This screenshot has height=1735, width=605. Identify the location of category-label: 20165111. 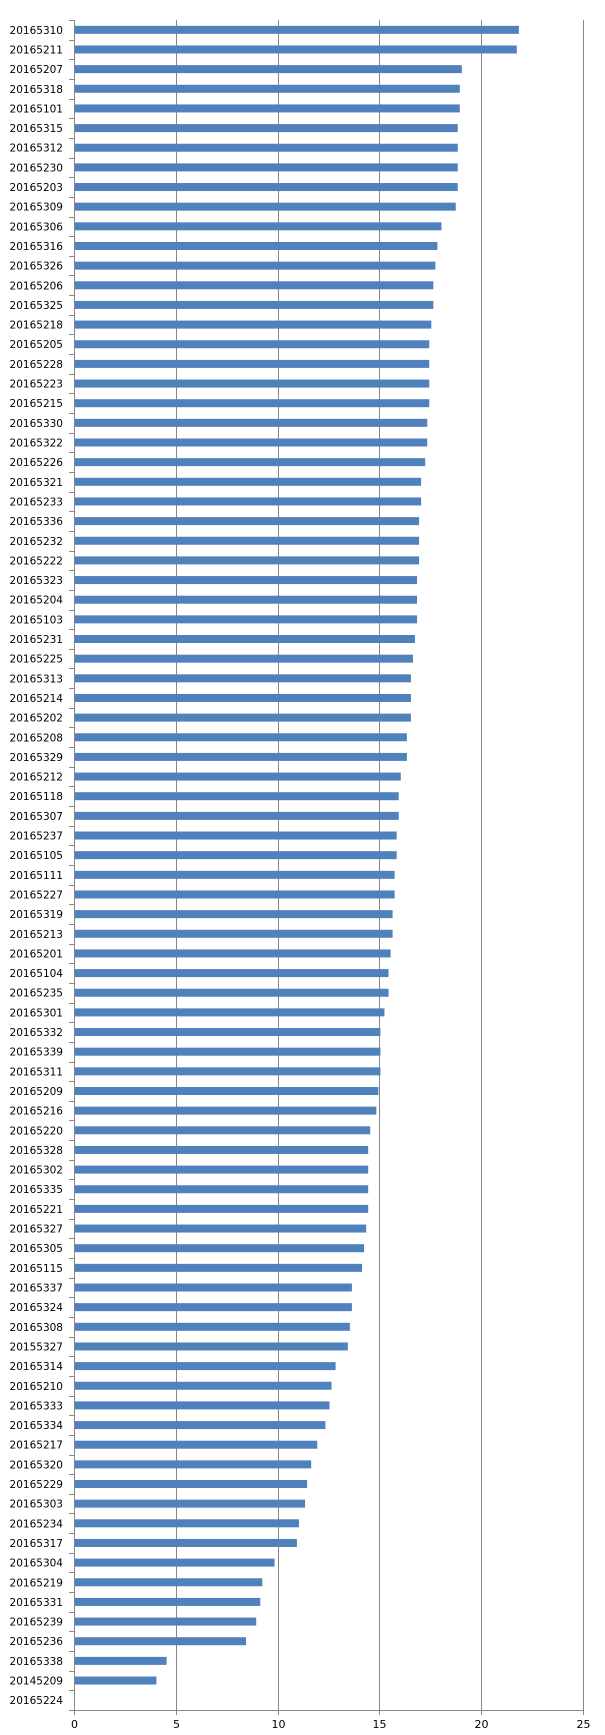
(36, 876).